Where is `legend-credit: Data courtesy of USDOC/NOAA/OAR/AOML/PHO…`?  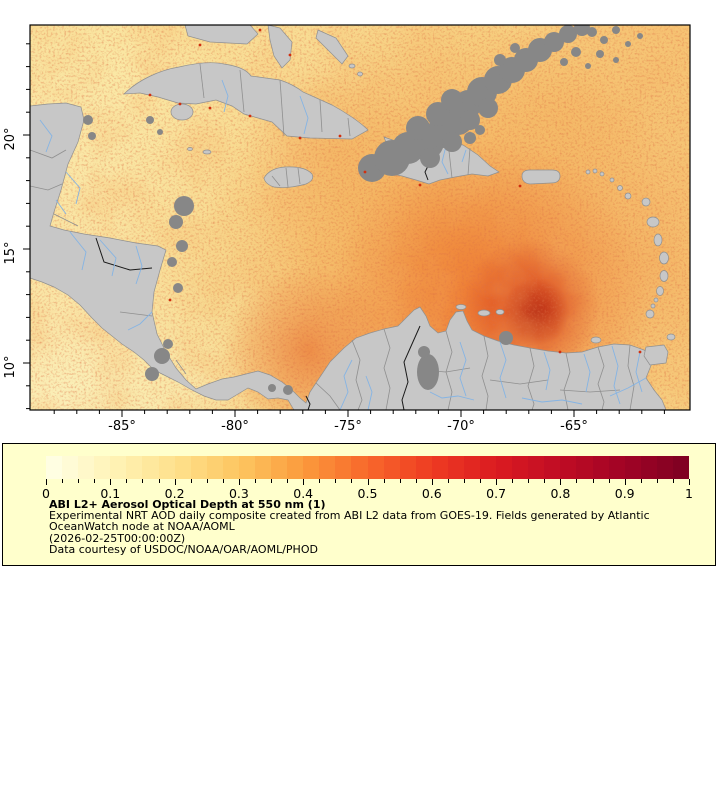
legend-credit: Data courtesy of USDOC/NOAA/OAR/AOML/PHO… is located at coordinates (183, 549).